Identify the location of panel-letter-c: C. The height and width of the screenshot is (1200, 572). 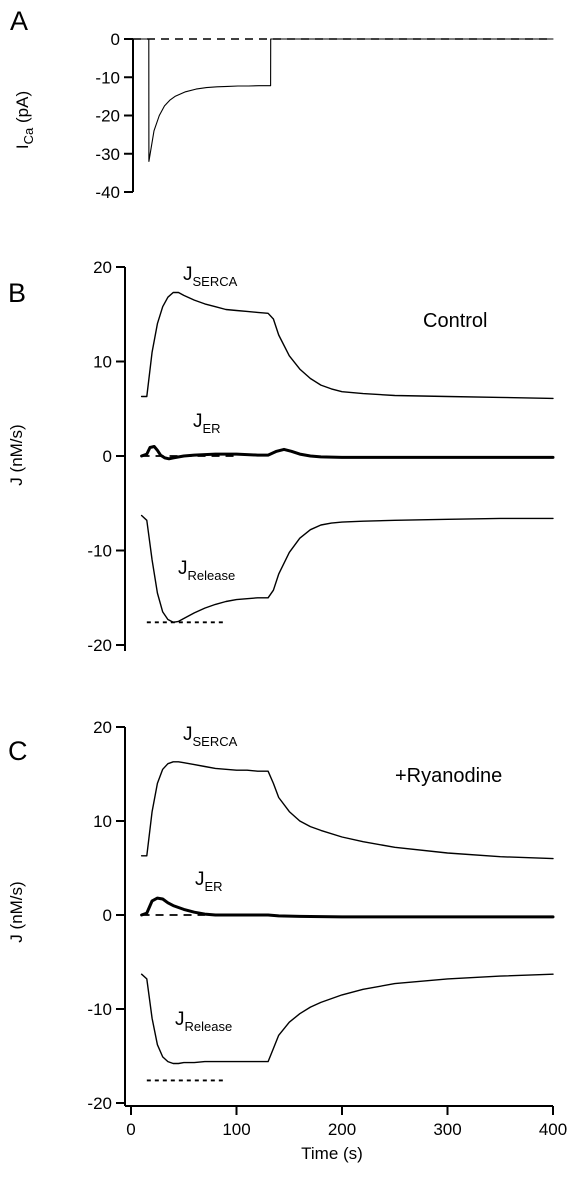
(18, 751).